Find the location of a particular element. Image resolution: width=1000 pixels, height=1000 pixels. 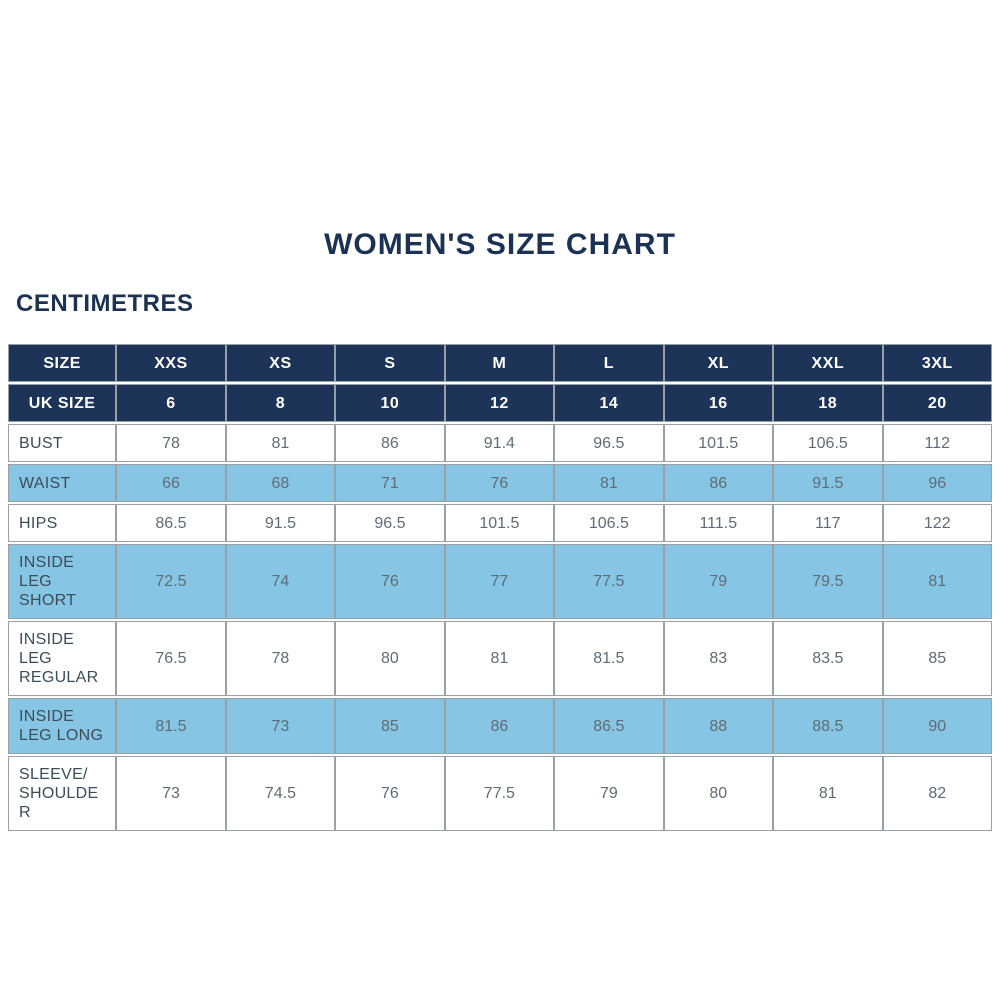

header-cell: XXS is located at coordinates (171, 363).